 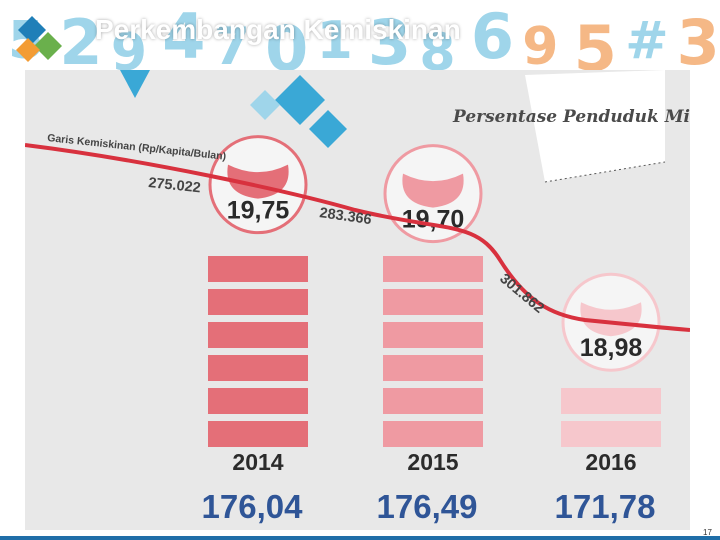 I want to click on count-label: 171,78, so click(x=605, y=506).